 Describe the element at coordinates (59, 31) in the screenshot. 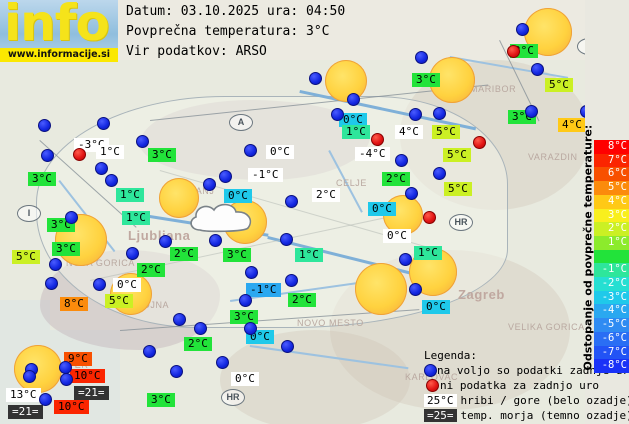

I see `site-logo: info www.informacije.si` at that location.